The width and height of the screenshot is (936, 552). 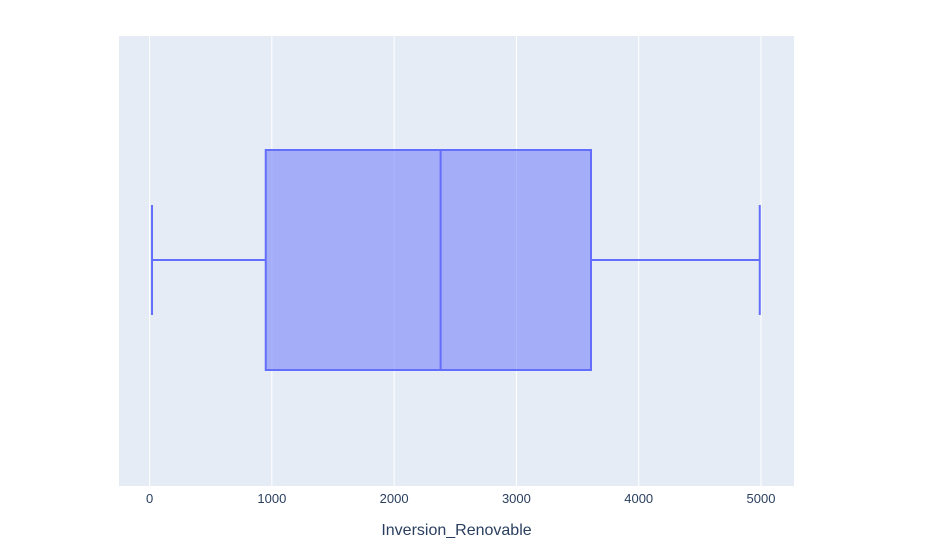 I want to click on iqr-box, so click(x=428, y=260).